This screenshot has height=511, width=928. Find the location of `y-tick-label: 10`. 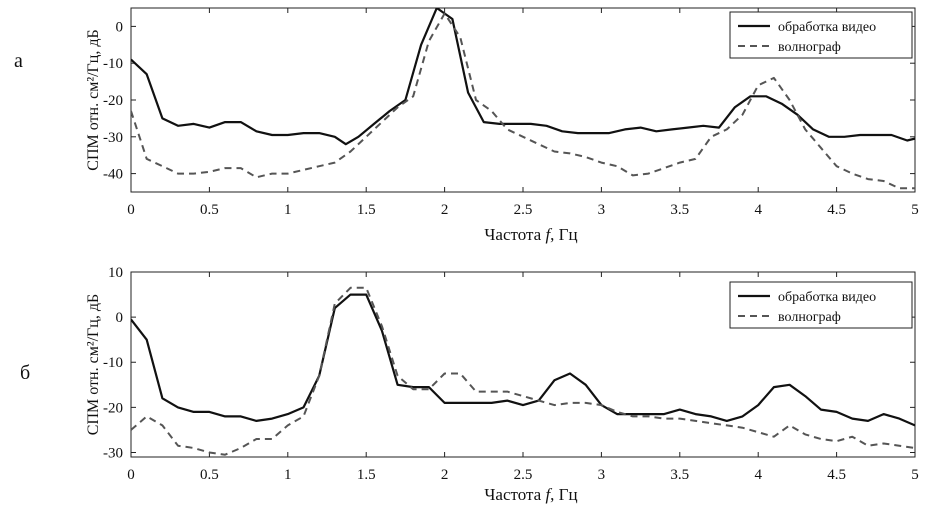

y-tick-label: 10 is located at coordinates (115, 273).